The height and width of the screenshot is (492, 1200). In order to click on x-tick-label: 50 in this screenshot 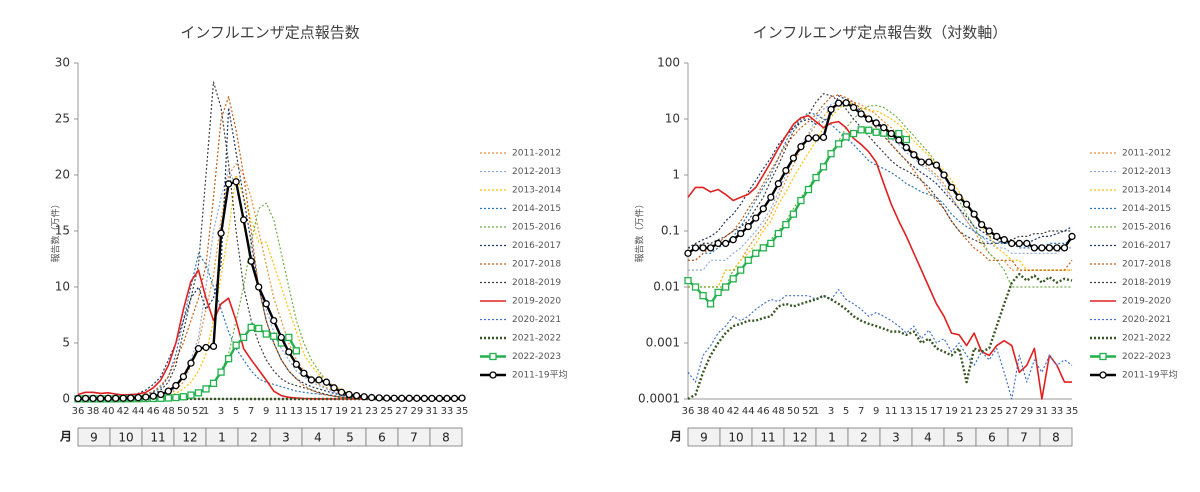, I will do `click(793, 411)`.